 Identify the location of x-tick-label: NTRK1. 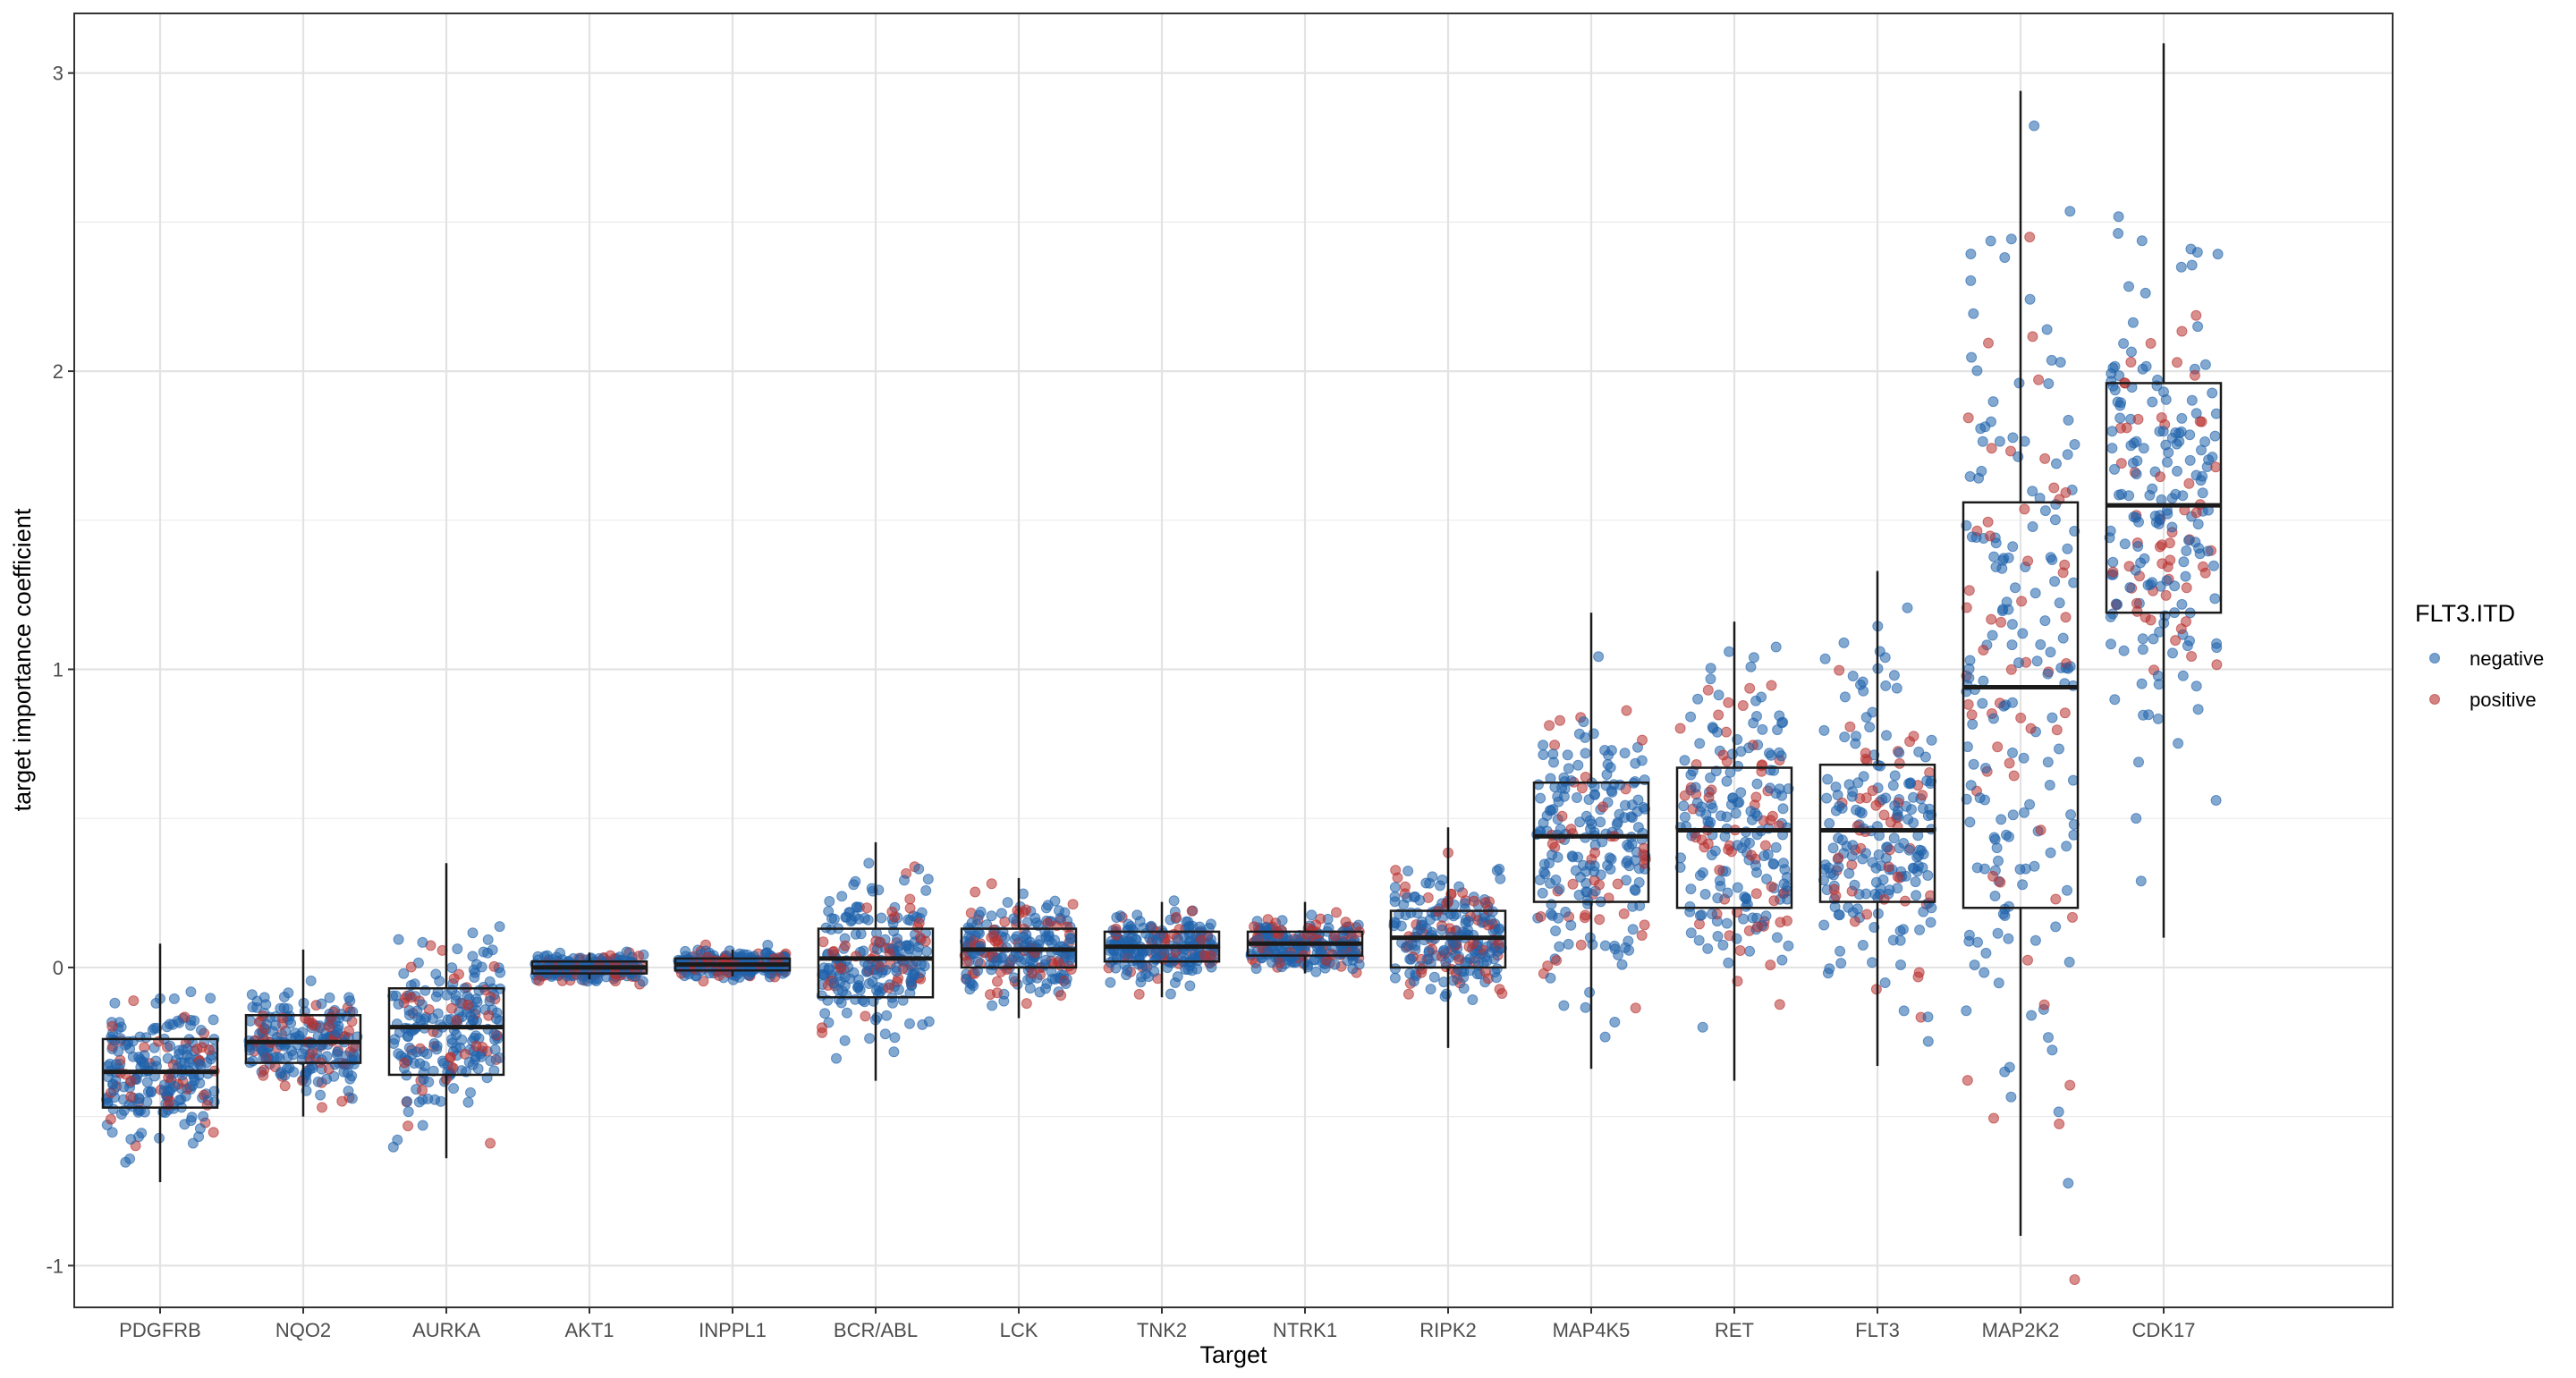
(1305, 1330).